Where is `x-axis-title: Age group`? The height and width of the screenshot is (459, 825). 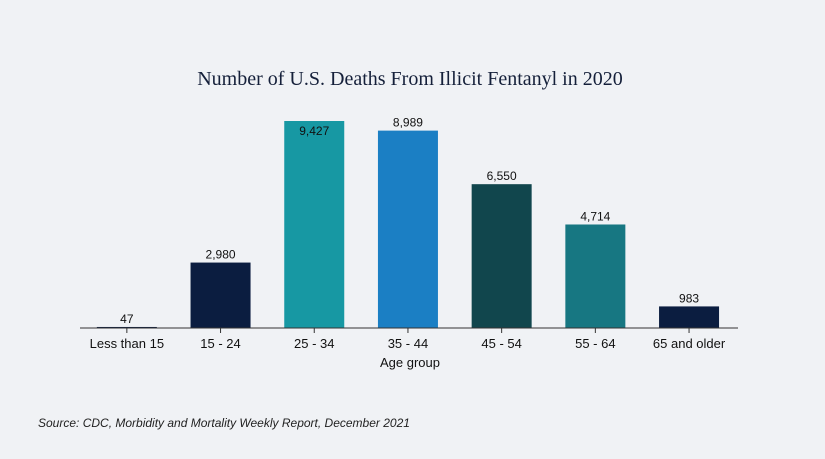 x-axis-title: Age group is located at coordinates (410, 362).